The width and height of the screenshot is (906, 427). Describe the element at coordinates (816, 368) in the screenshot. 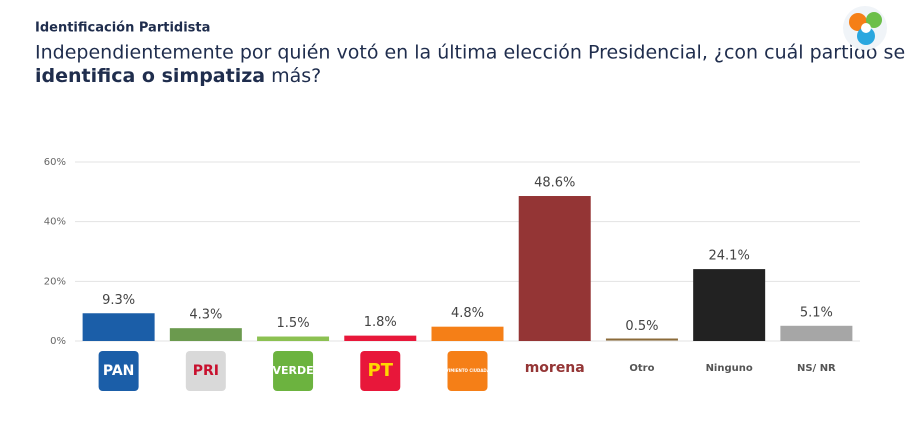

I see `x-tick-label: NS/ NR` at that location.